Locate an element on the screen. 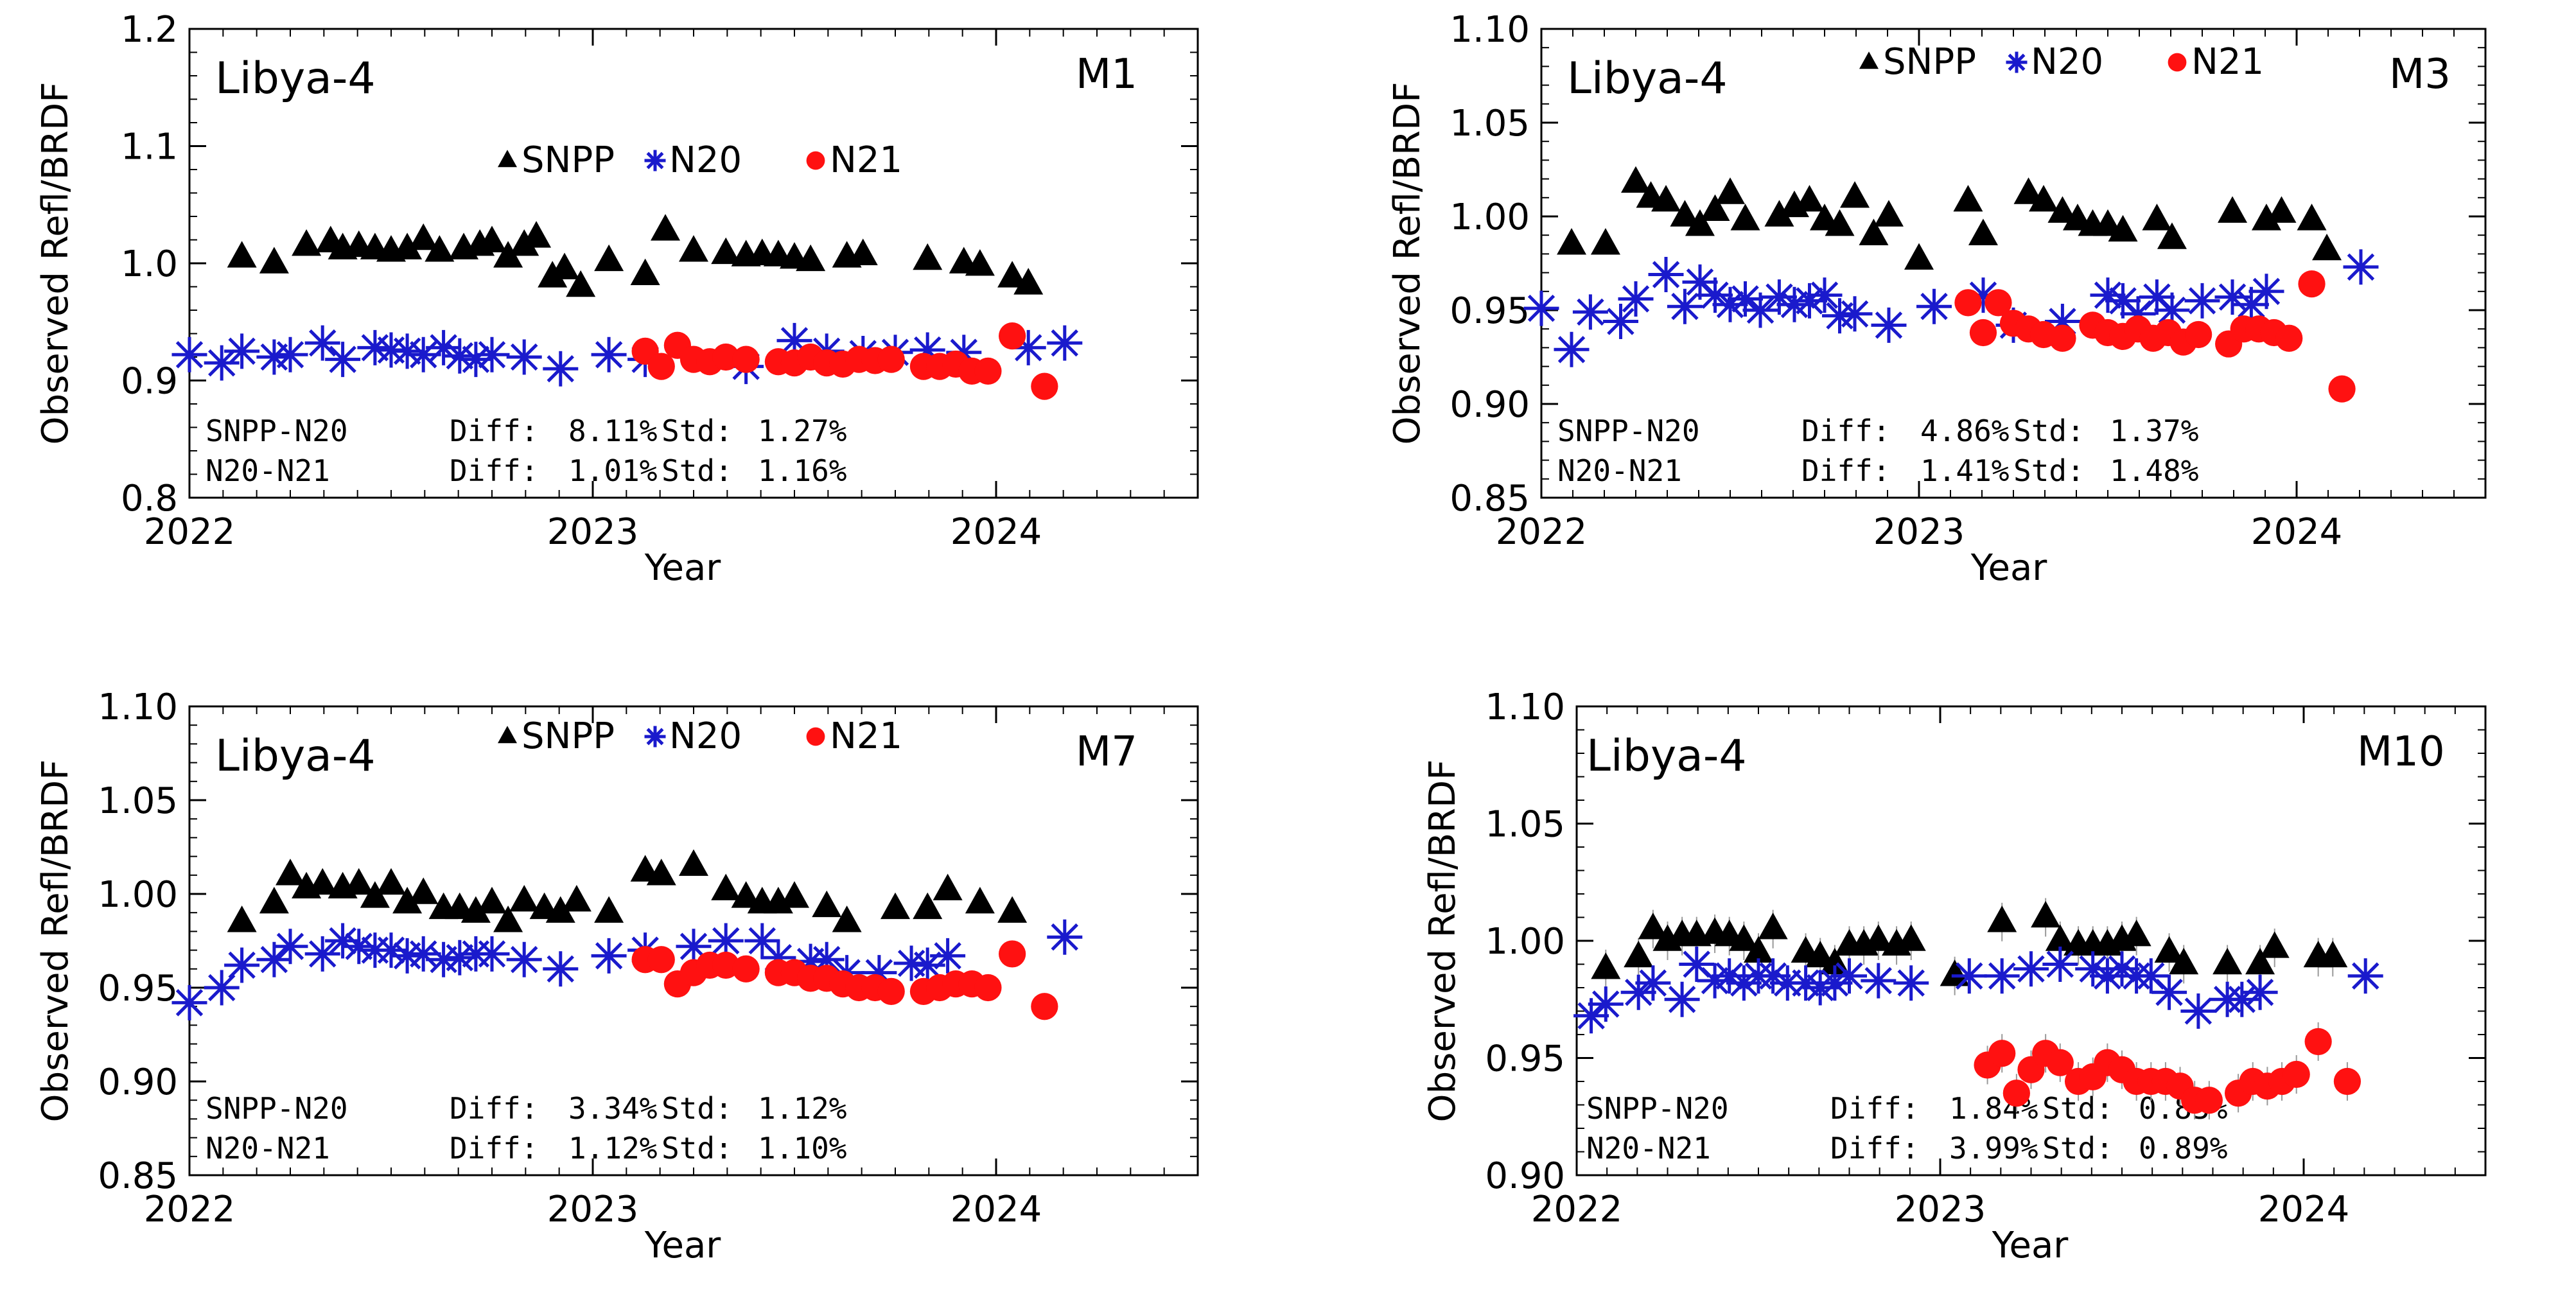  legend-label-n20: N20 is located at coordinates (705, 160).